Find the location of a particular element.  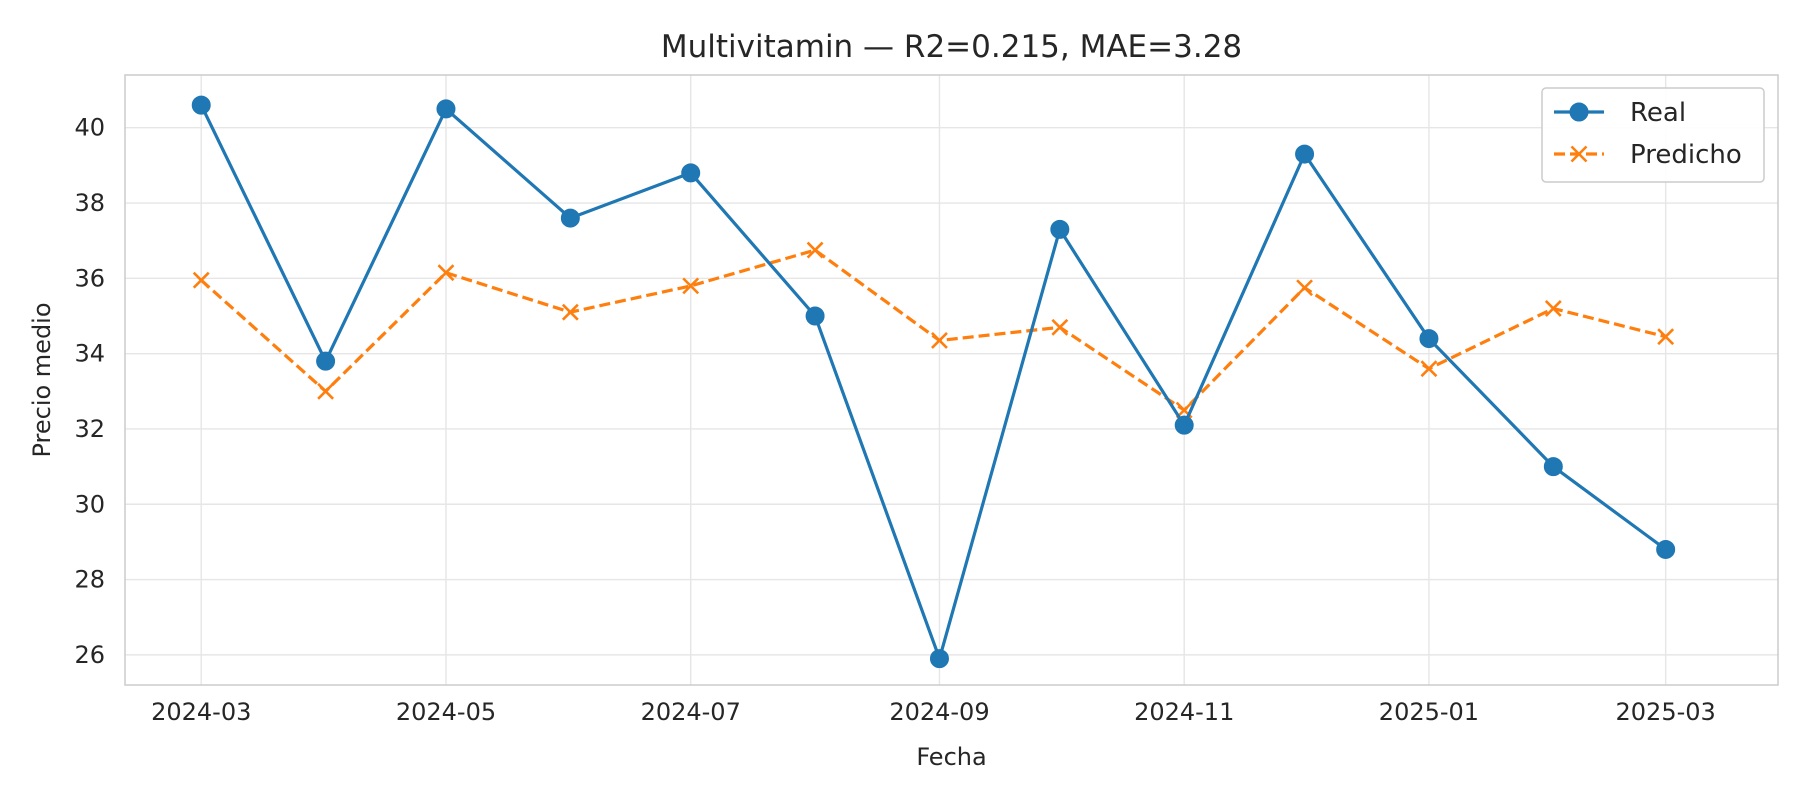

x-tick-label: 2025-03 is located at coordinates (1666, 712).